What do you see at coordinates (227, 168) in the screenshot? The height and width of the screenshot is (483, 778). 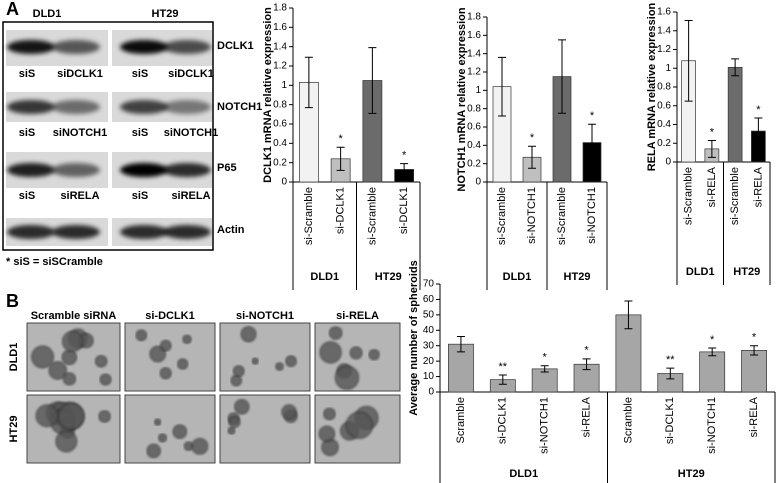 I see `protein-label: P65` at bounding box center [227, 168].